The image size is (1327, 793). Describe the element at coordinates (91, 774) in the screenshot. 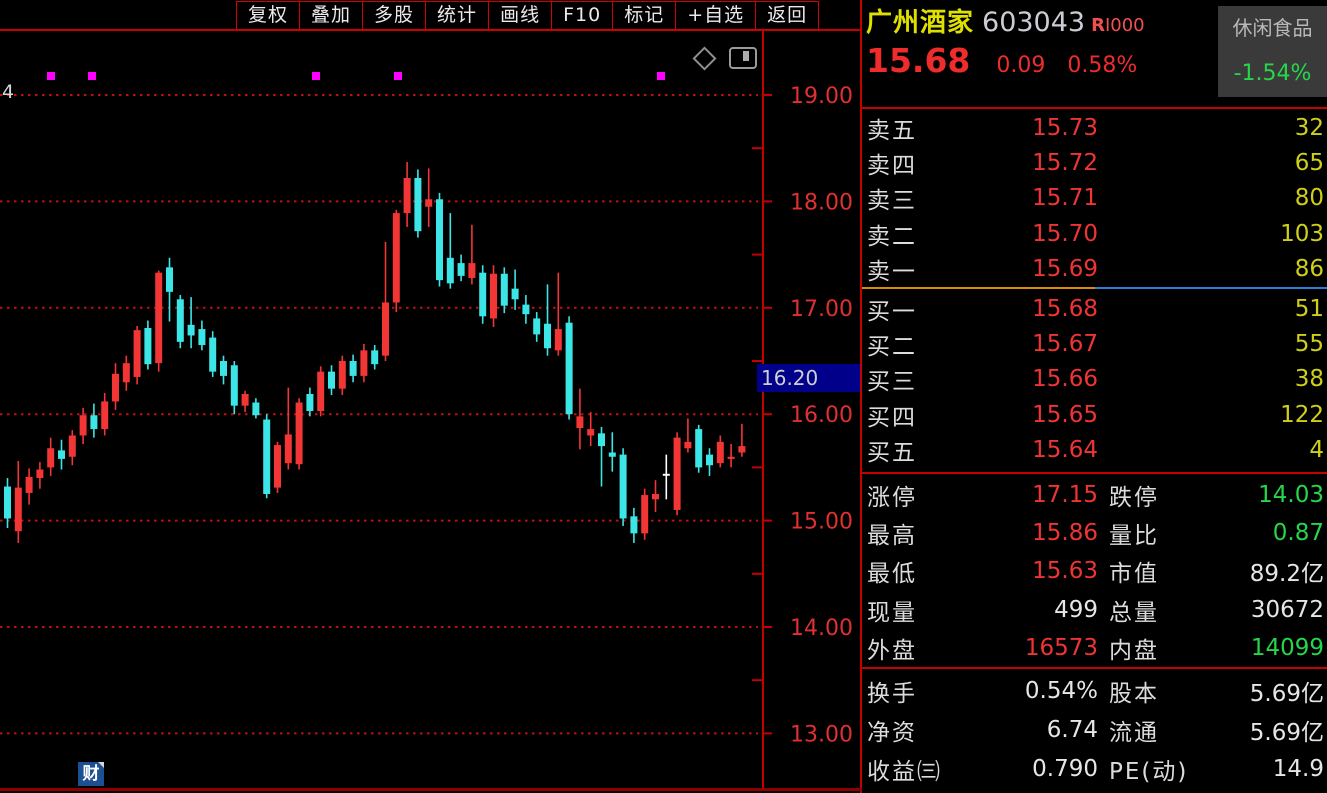

I see `news-badge: 财` at that location.